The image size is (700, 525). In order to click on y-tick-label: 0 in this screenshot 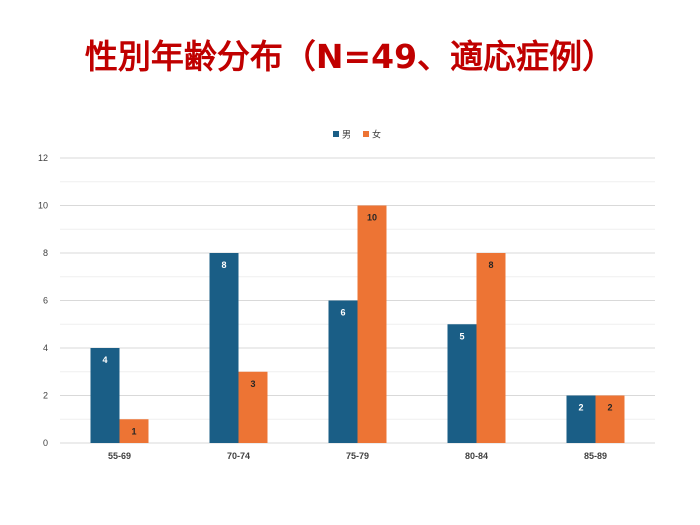, I will do `click(45, 443)`.